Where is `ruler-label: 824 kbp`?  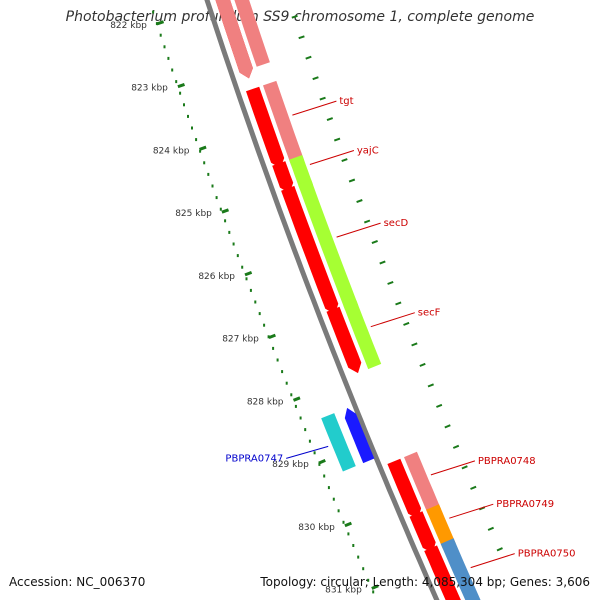 ruler-label: 824 kbp is located at coordinates (171, 151).